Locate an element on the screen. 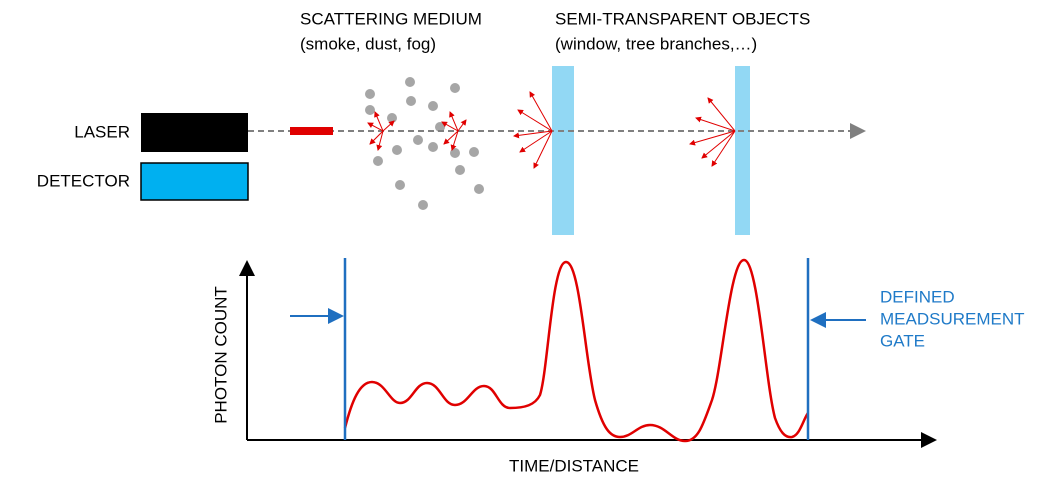 The image size is (1056, 479). objects-title: SEMI-TRANSPARENT OBJECTS is located at coordinates (682, 18).